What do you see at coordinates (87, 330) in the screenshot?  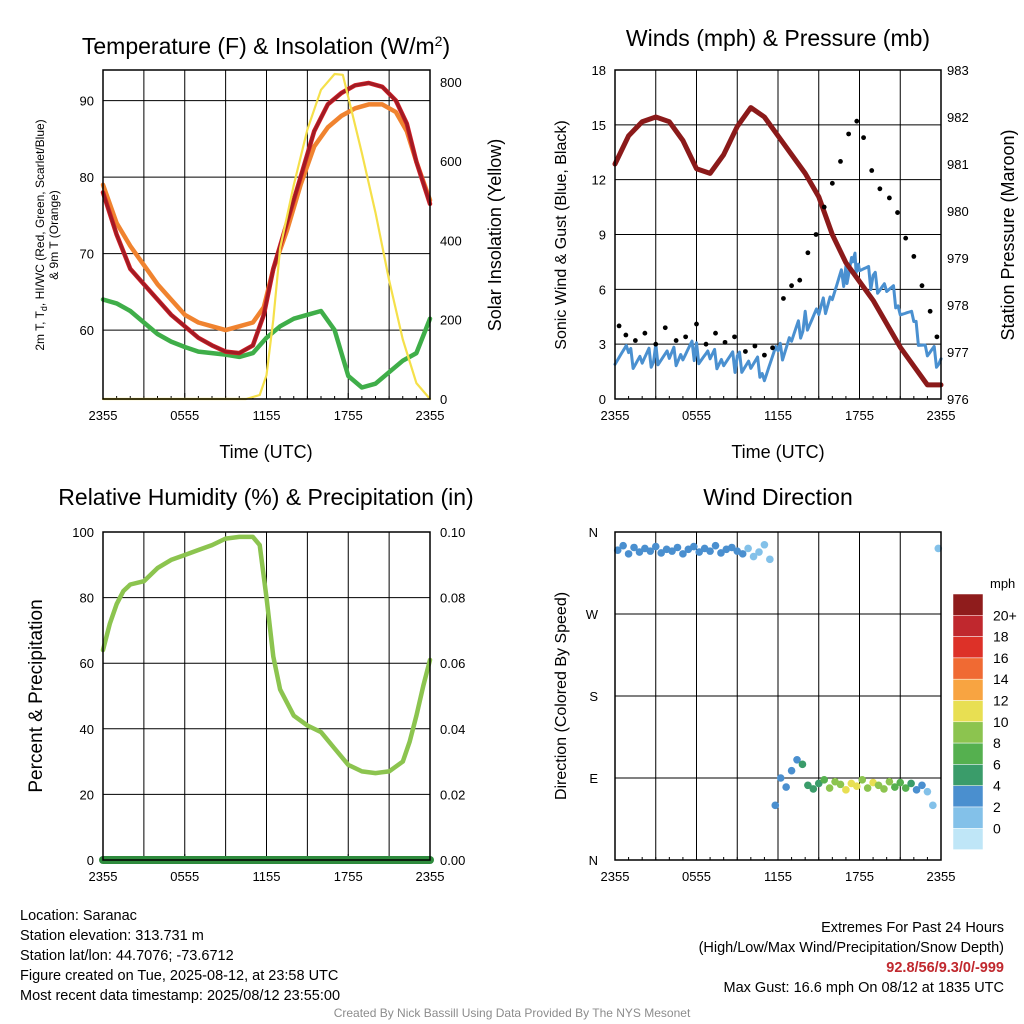 I see `temp-ytick-label: 60` at bounding box center [87, 330].